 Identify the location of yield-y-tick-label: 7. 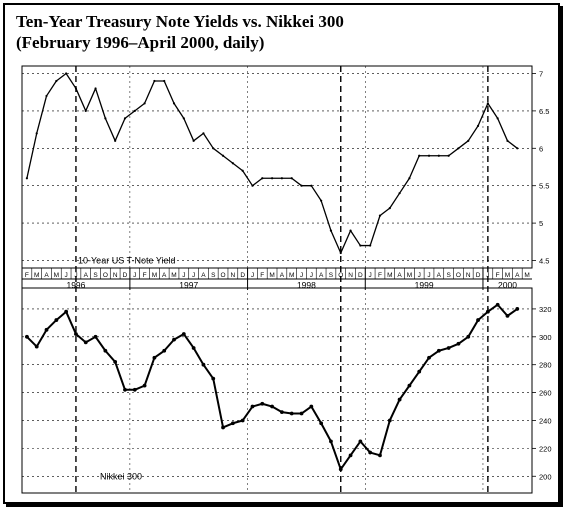
(541, 73).